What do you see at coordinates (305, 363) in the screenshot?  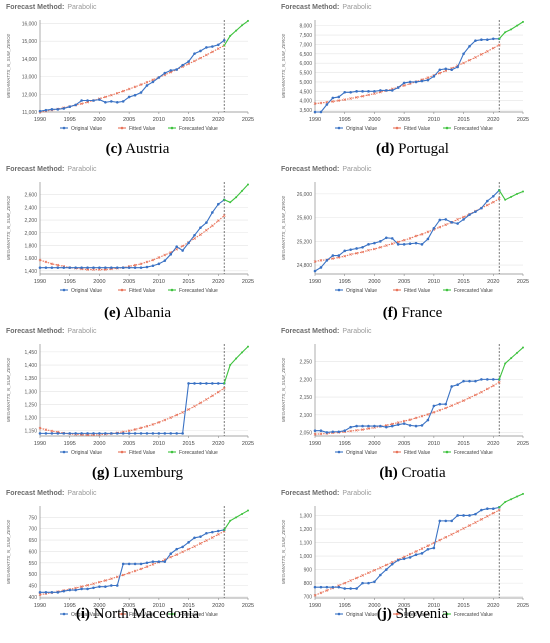 I see `y-tick-label: 2,250` at bounding box center [305, 363].